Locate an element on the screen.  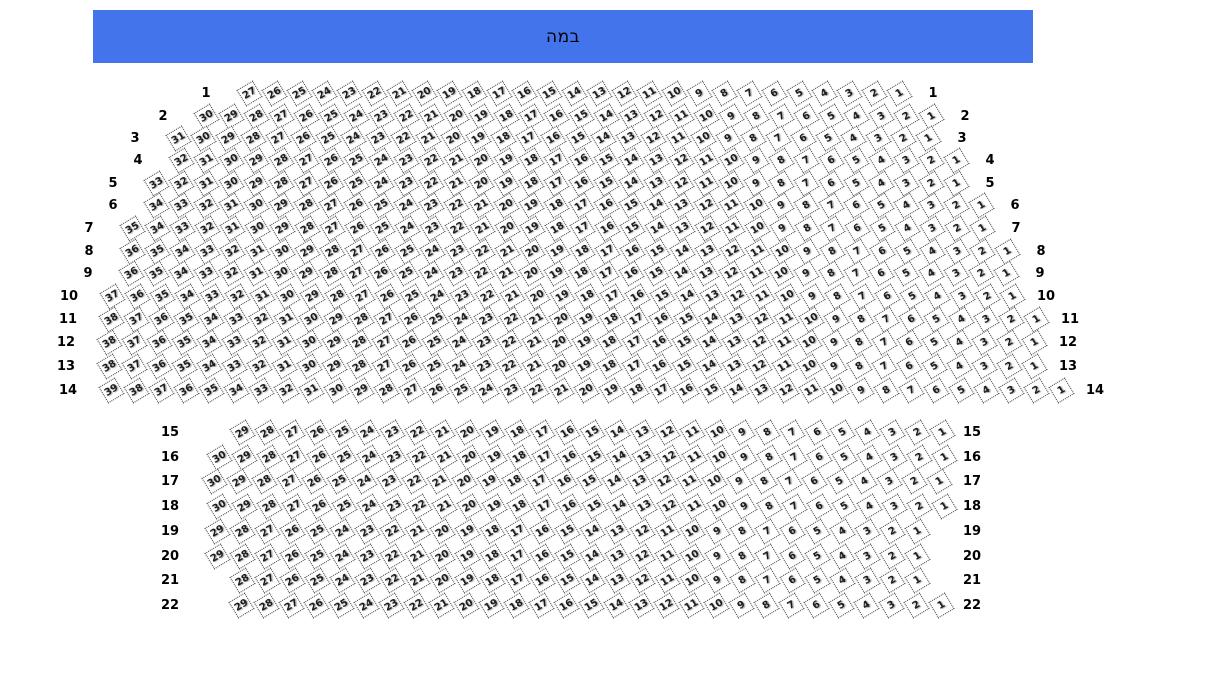
seat: 36 is located at coordinates (159, 342).